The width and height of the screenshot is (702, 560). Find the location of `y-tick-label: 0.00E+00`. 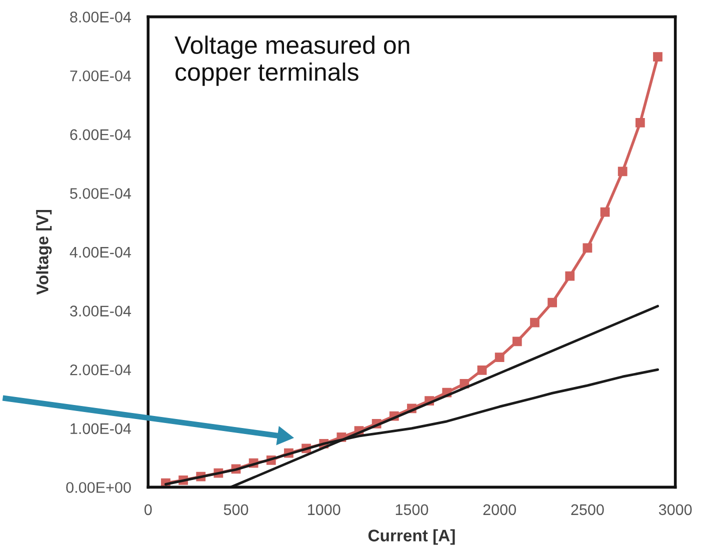

y-tick-label: 0.00E+00 is located at coordinates (98, 487).